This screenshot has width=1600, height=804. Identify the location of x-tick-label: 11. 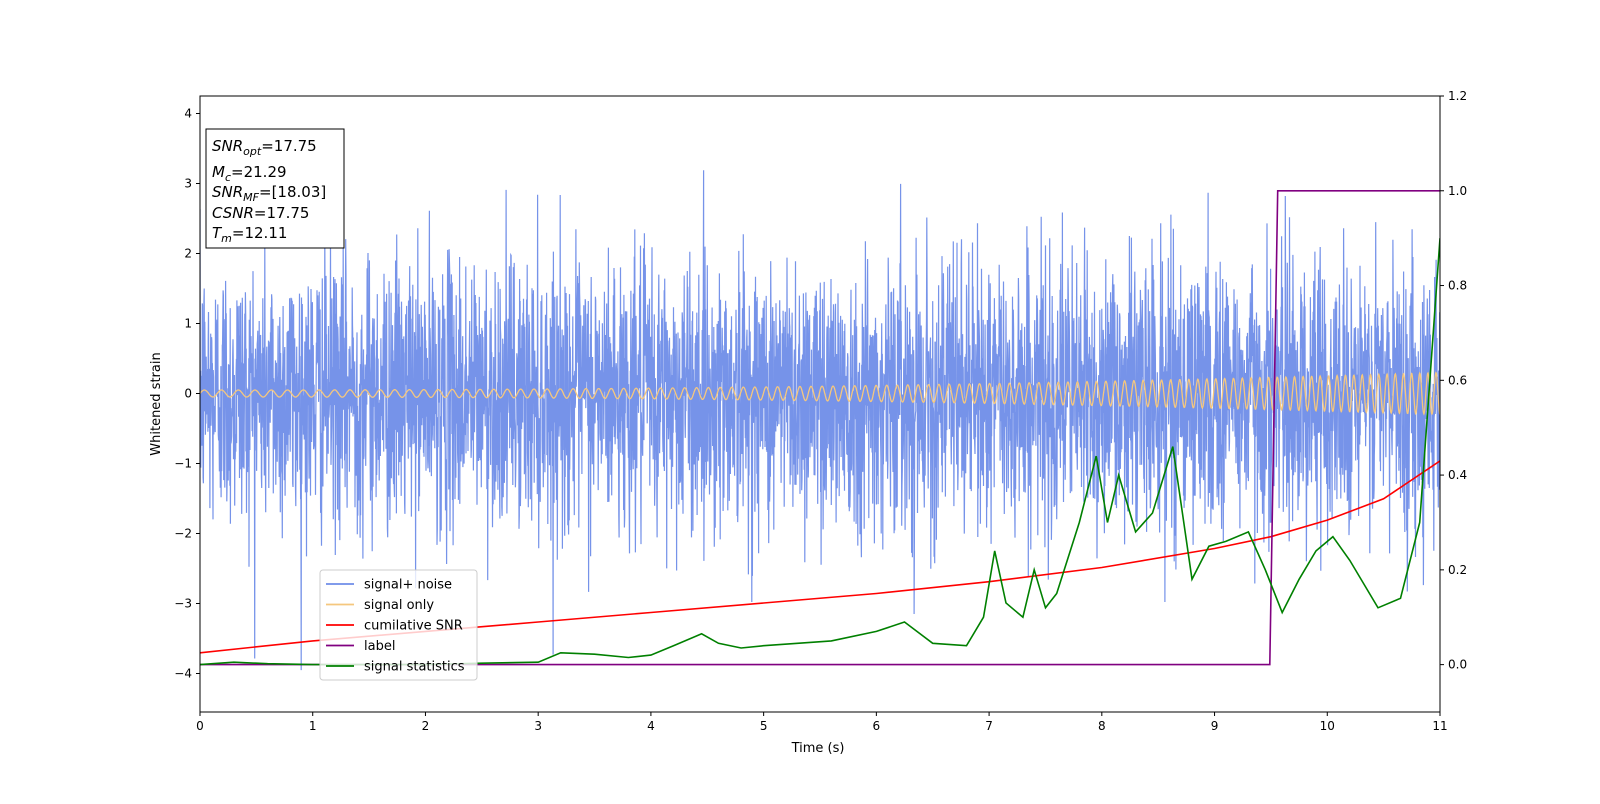
(1439, 726).